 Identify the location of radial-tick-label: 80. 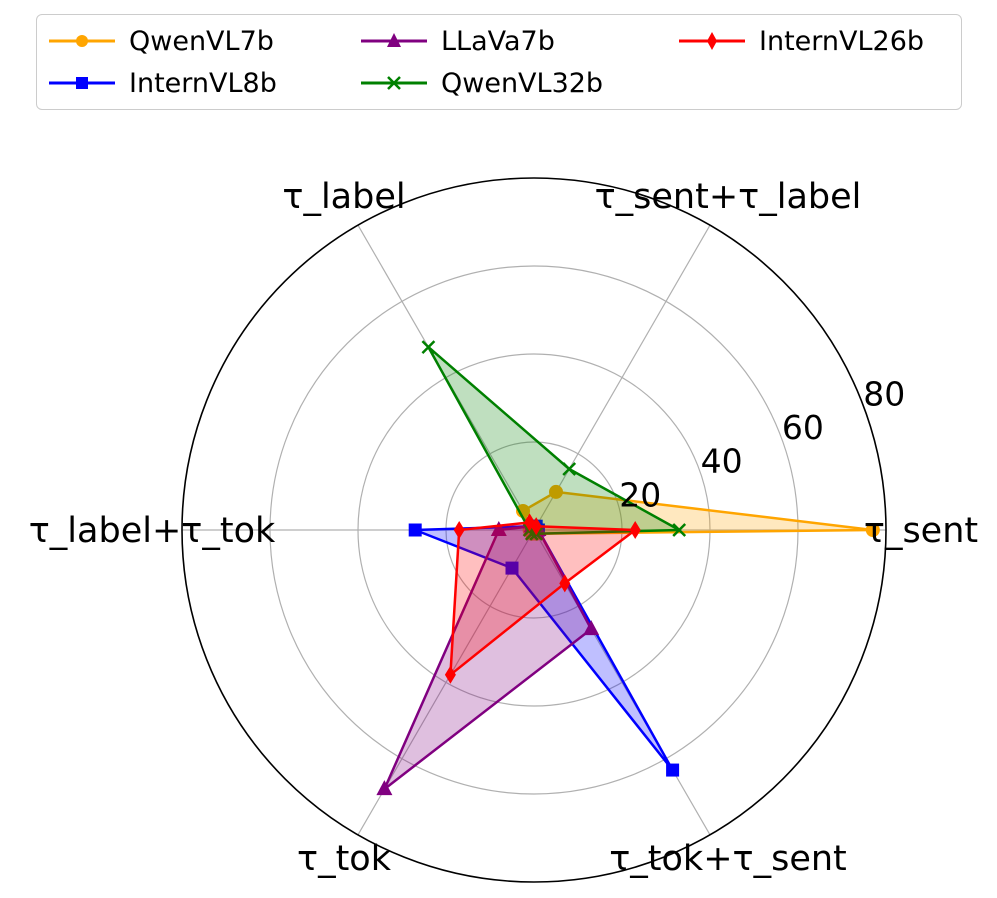
(884, 393).